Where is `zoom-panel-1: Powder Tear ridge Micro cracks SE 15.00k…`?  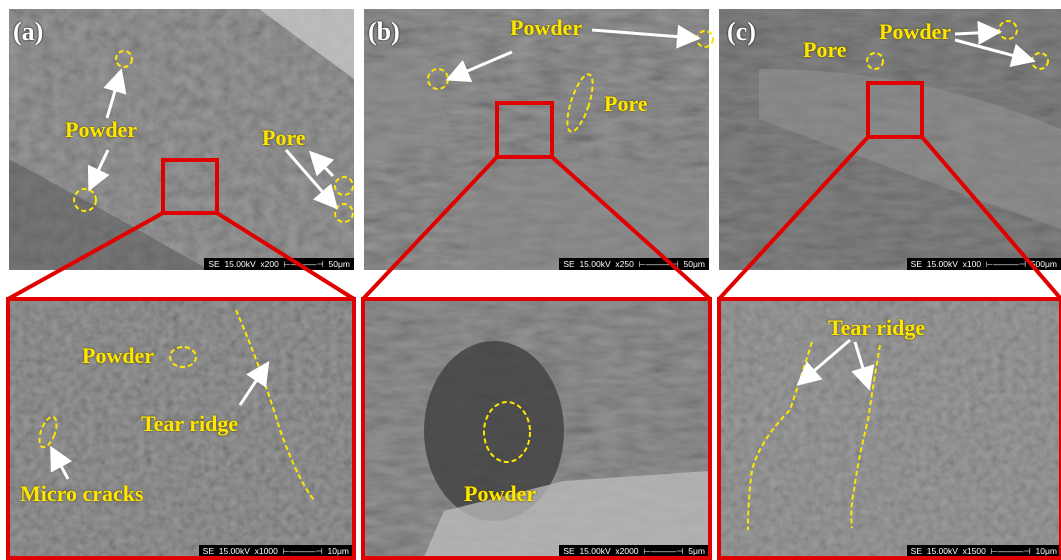
zoom-panel-1: Powder Tear ridge Micro cracks SE 15.00k… is located at coordinates (181, 429).